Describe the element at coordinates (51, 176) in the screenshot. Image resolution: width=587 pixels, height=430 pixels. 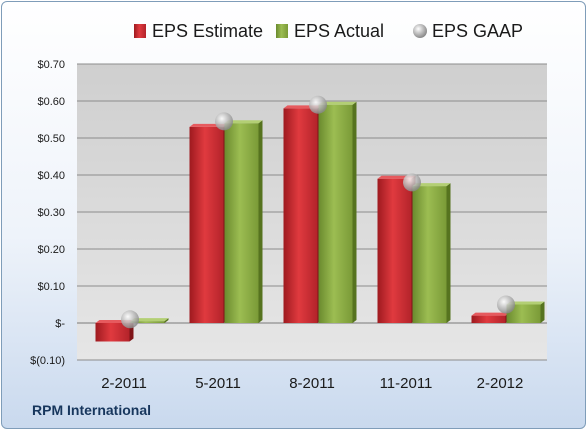
I see `y-tick-label: $0.40` at that location.